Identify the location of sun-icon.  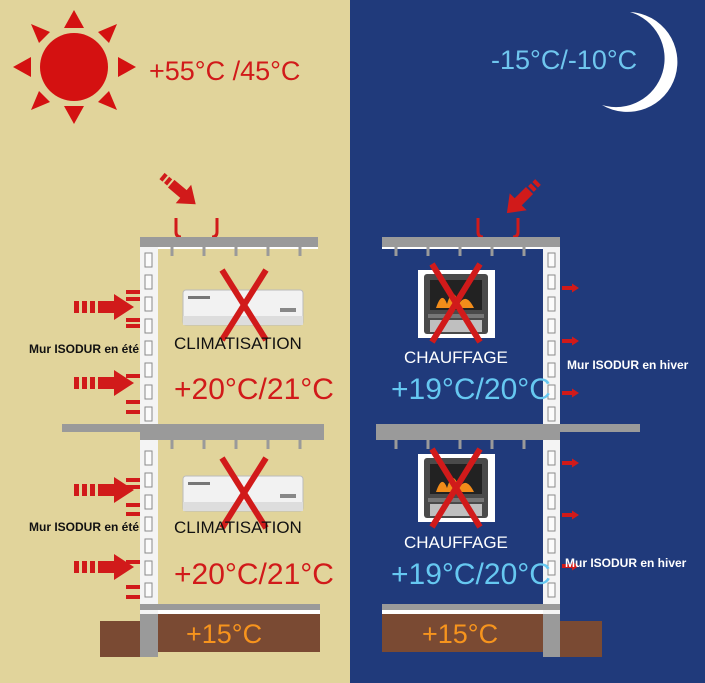
(74, 67).